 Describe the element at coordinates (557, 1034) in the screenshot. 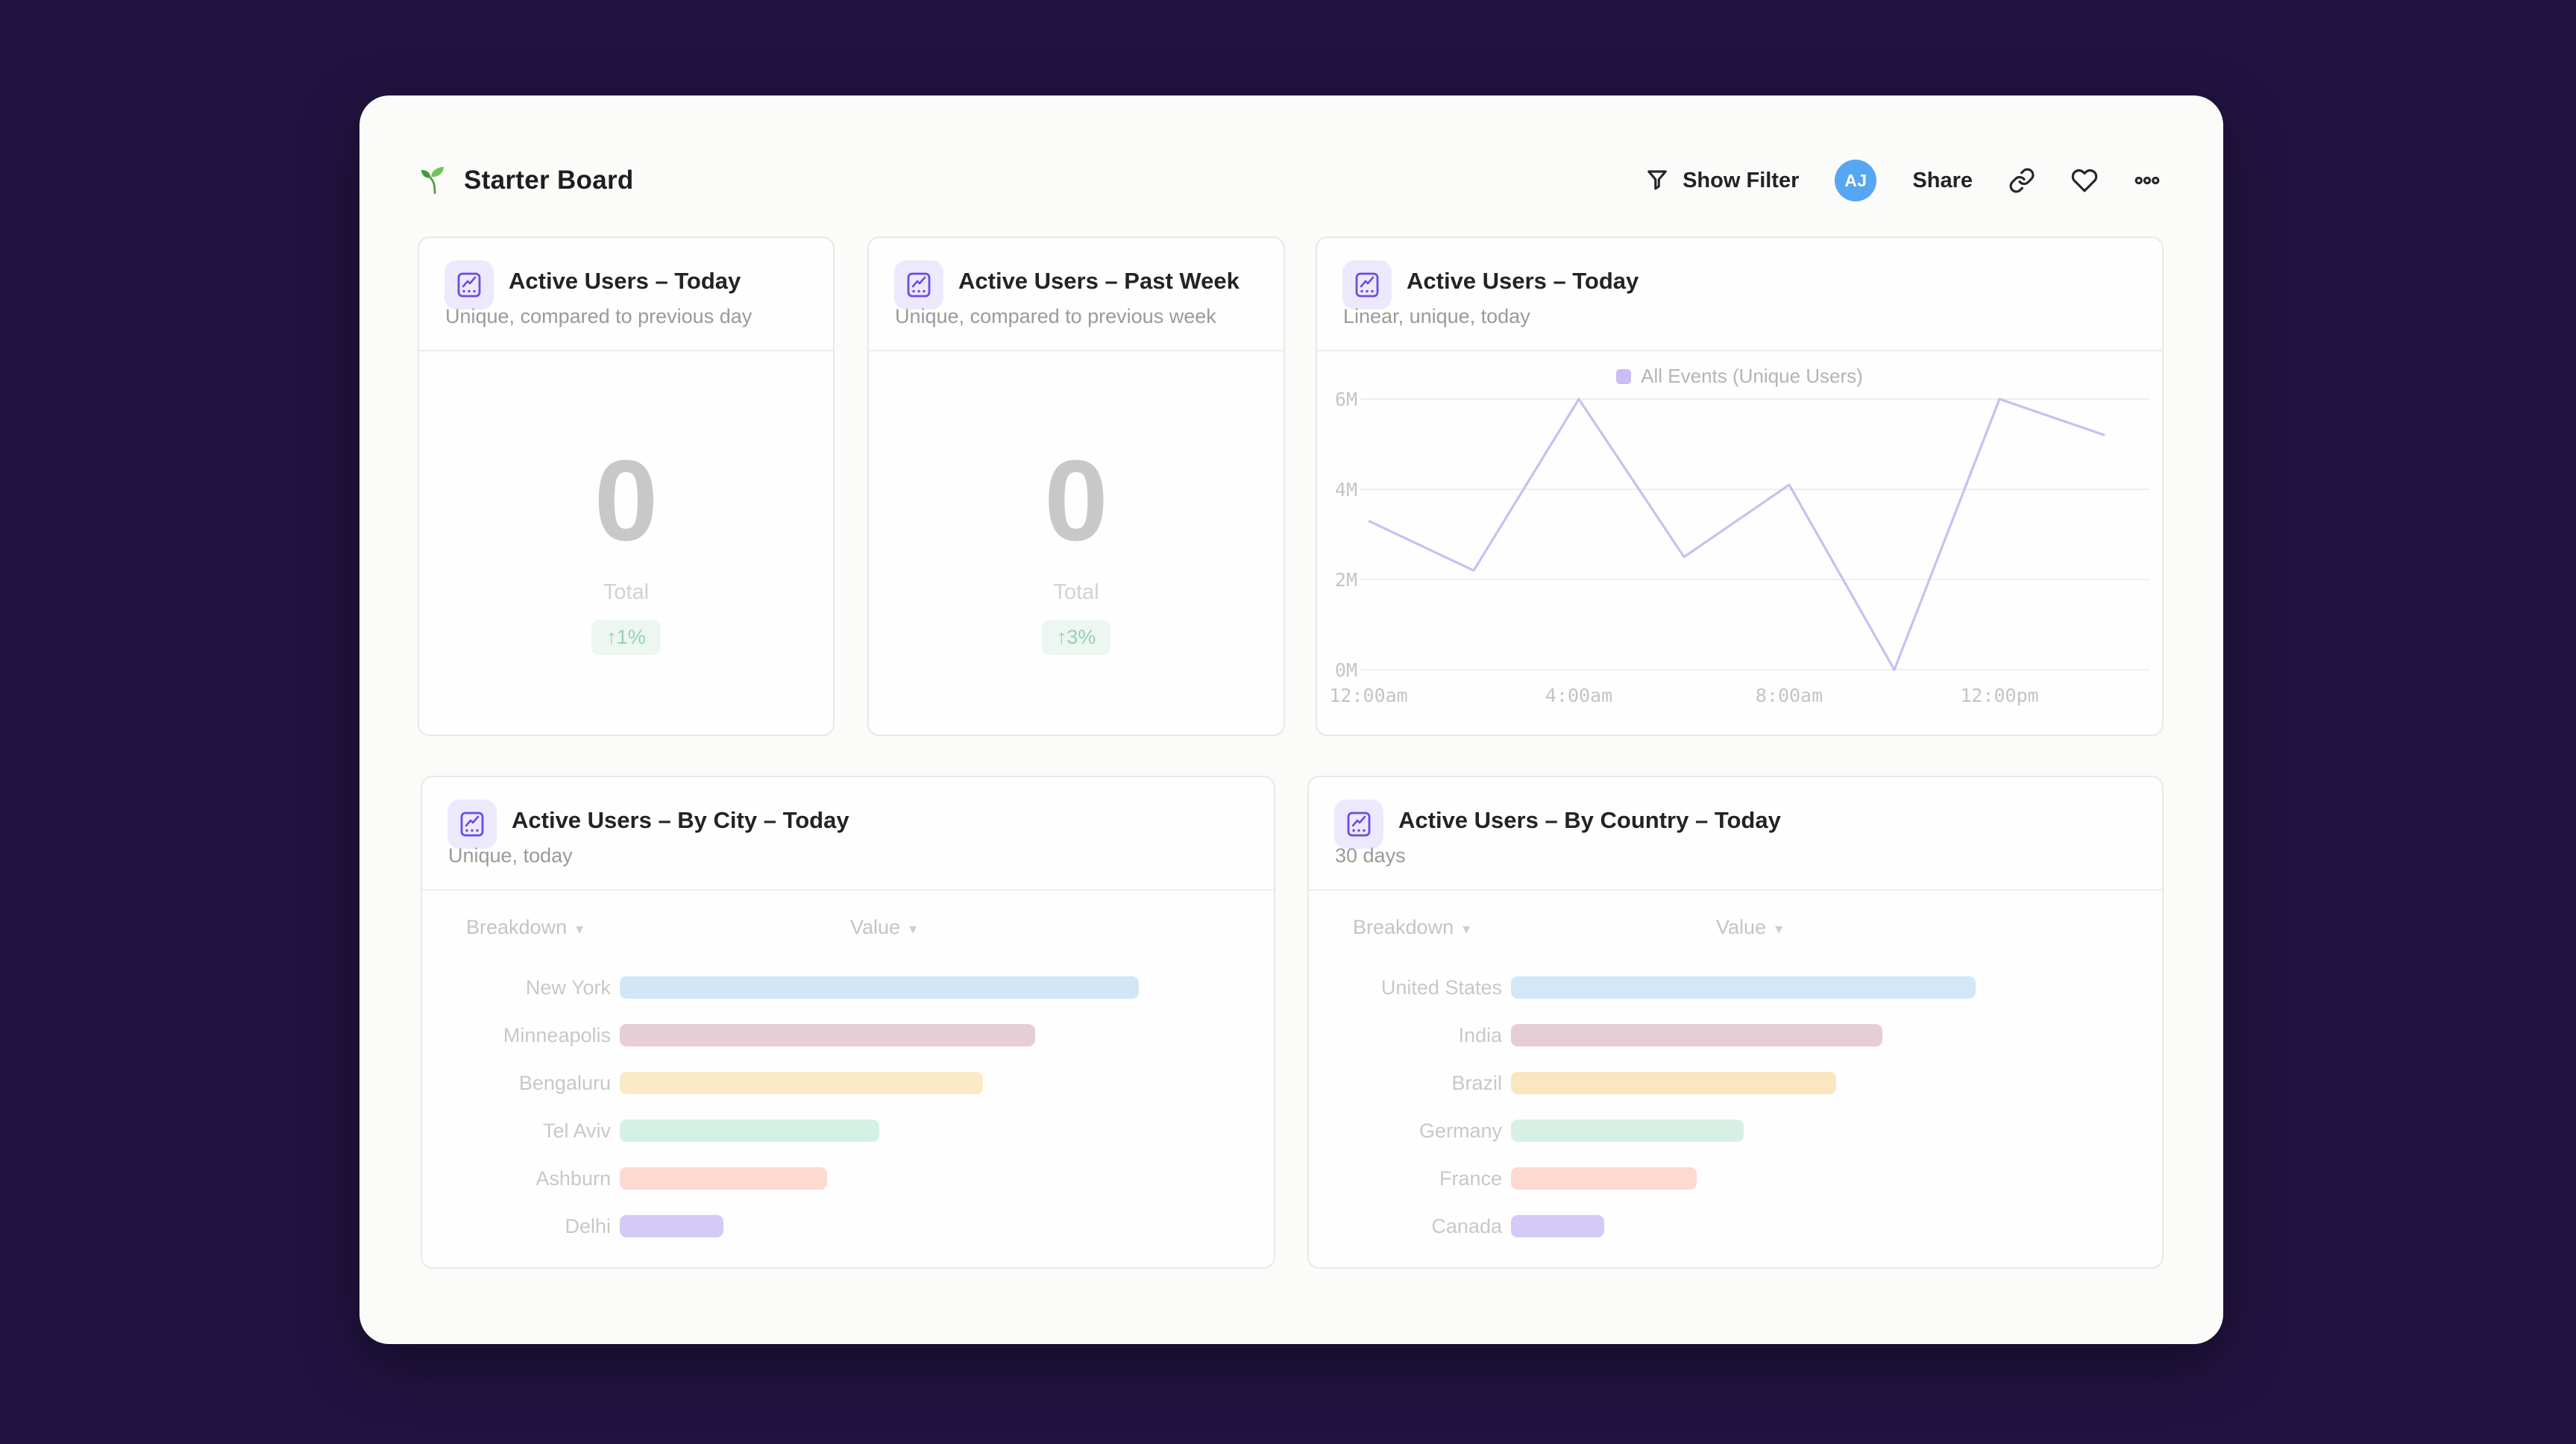

I see `breakdown-label: Minneapolis` at that location.